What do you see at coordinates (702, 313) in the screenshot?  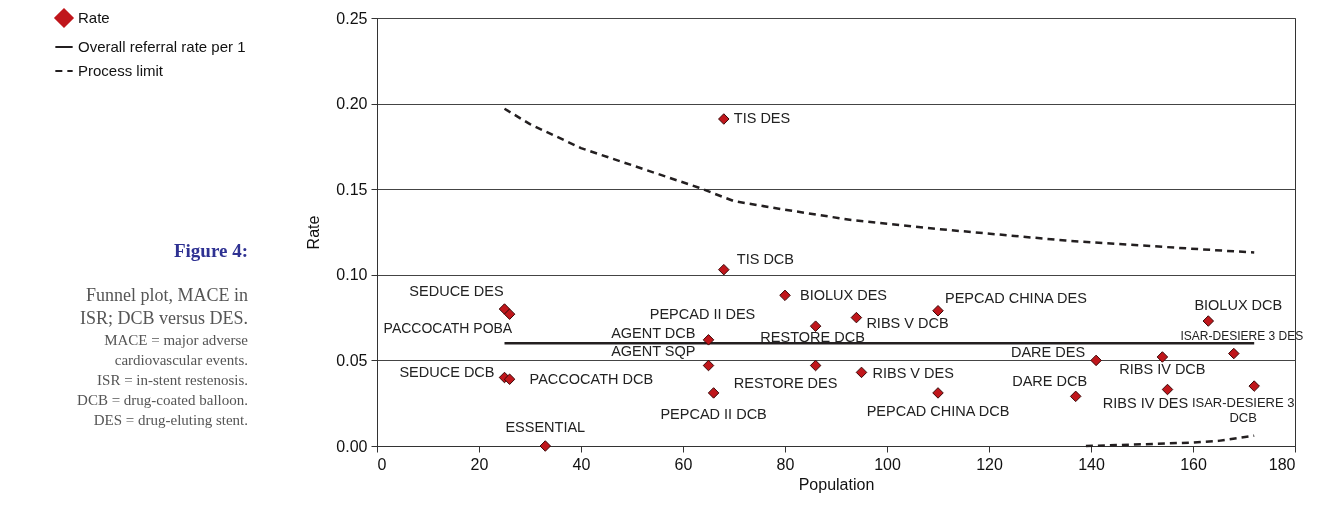 I see `annotation: PEPCAD II DES` at bounding box center [702, 313].